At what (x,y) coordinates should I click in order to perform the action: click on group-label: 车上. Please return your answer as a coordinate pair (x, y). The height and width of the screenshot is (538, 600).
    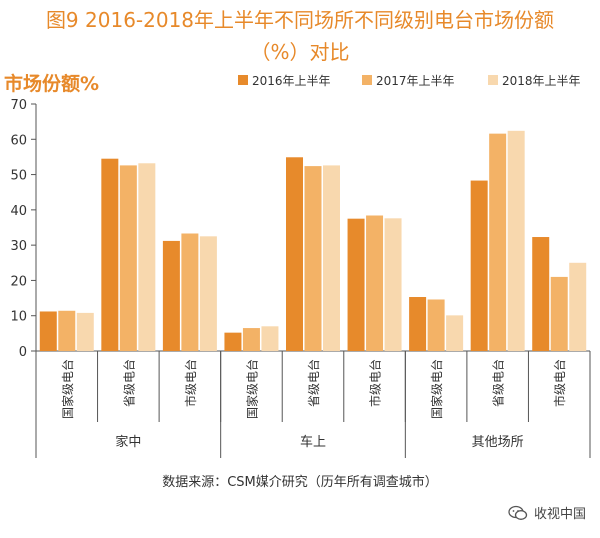
    Looking at the image, I should click on (313, 442).